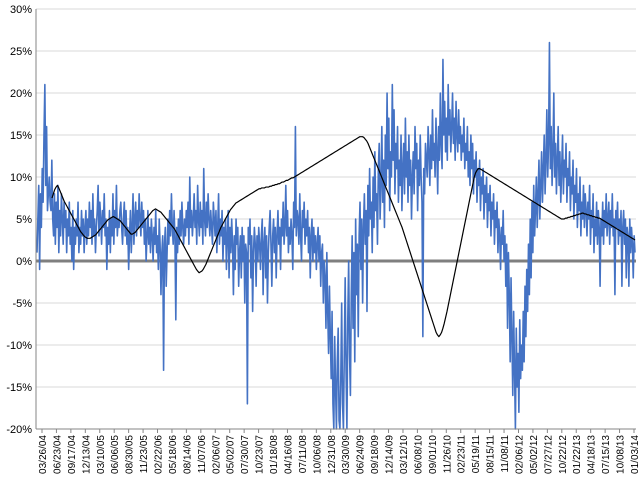 The width and height of the screenshot is (640, 486). Describe the element at coordinates (245, 454) in the screenshot. I see `x-tick-label: 07/30/07` at that location.